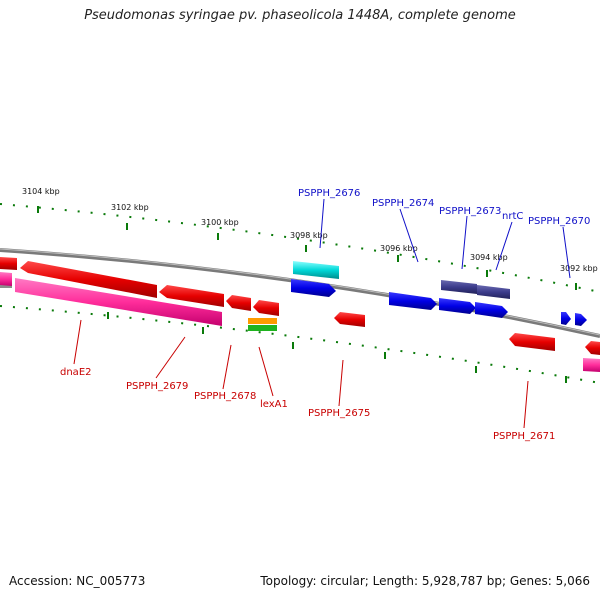  Describe the element at coordinates (262, 321) in the screenshot. I see `gene-bar-orange` at that location.